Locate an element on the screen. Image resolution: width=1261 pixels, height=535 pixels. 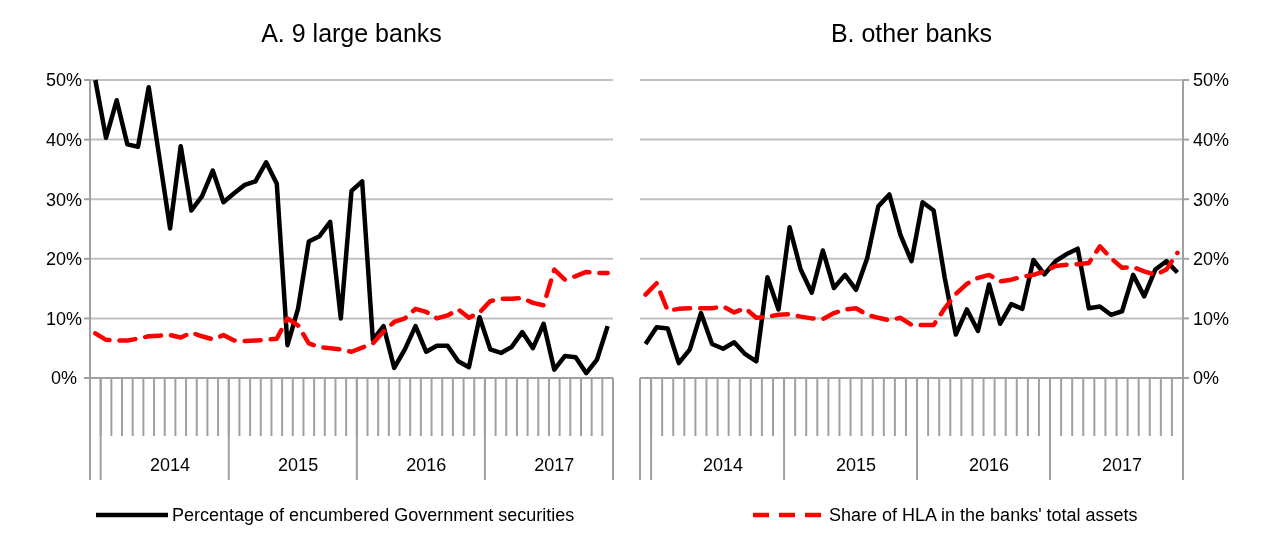
y-tick-label: 40% is located at coordinates (64, 139).